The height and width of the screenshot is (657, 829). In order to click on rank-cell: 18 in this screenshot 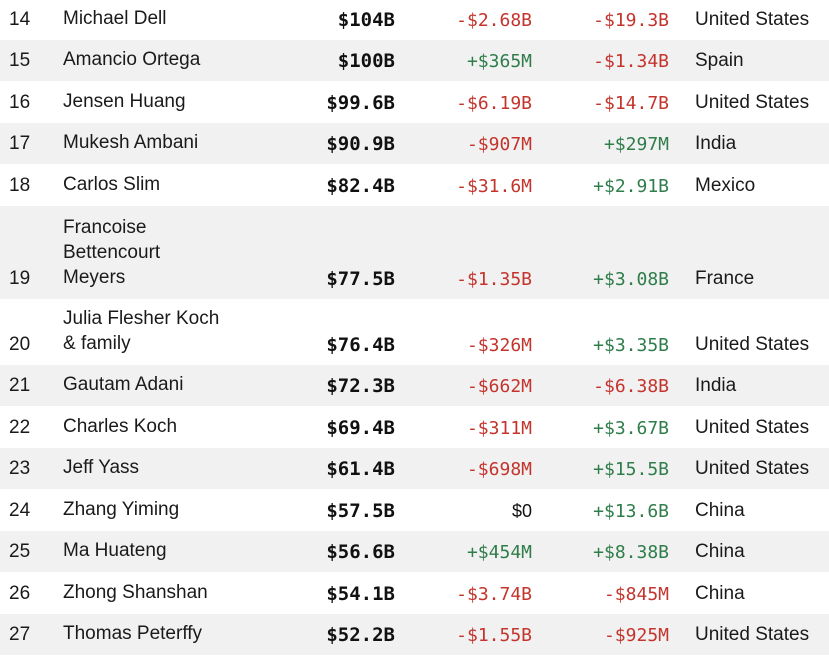, I will do `click(20, 185)`.